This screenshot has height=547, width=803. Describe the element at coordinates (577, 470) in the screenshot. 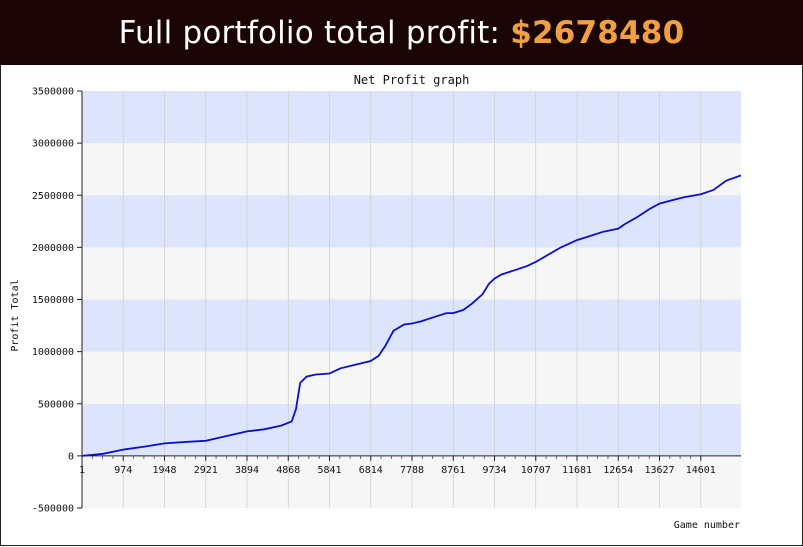

I see `x-tick-label: 11681` at that location.